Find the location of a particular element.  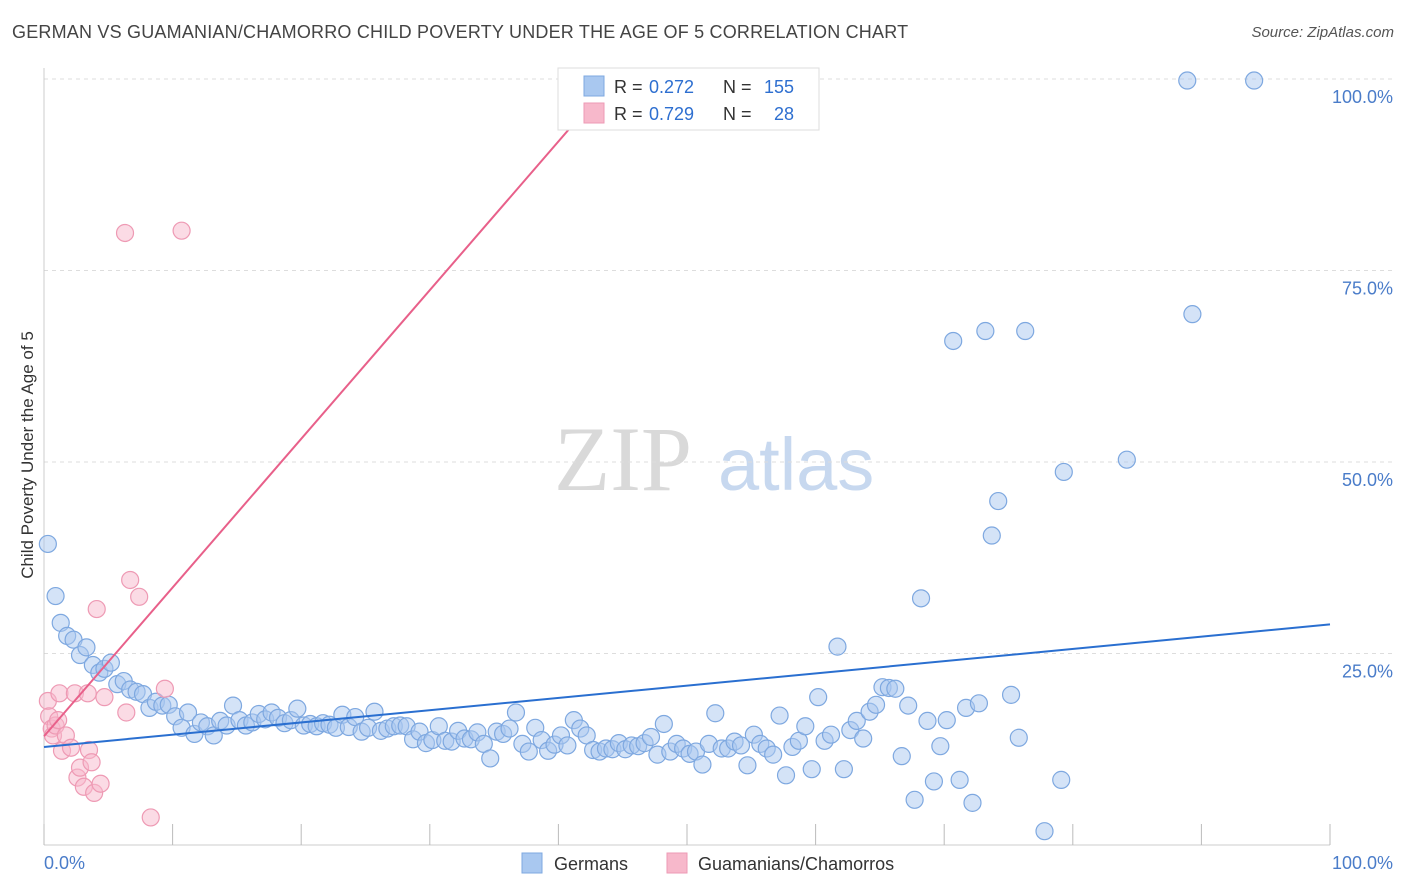

bottom-legend-swatch-germans is located at coordinates (532, 863).